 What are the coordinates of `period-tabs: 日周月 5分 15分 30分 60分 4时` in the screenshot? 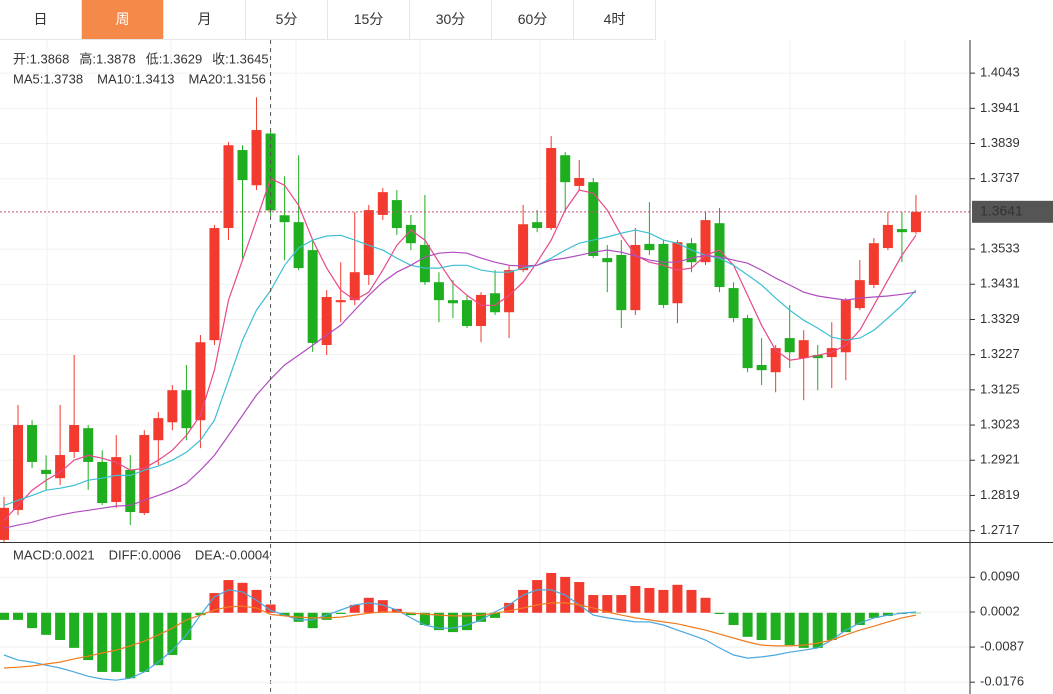 It's located at (328, 20).